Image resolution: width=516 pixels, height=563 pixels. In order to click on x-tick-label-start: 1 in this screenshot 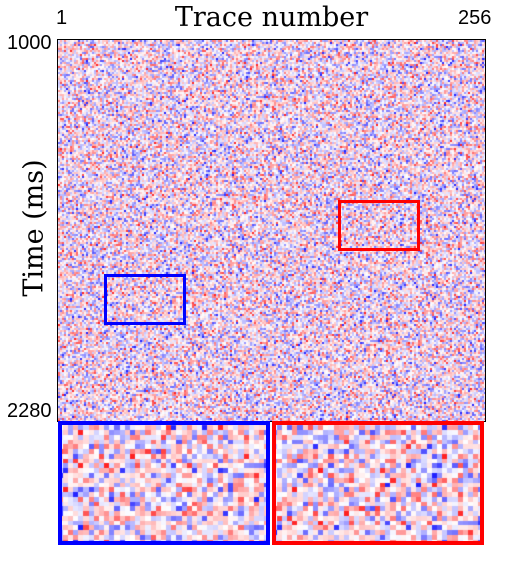, I will do `click(62, 18)`.